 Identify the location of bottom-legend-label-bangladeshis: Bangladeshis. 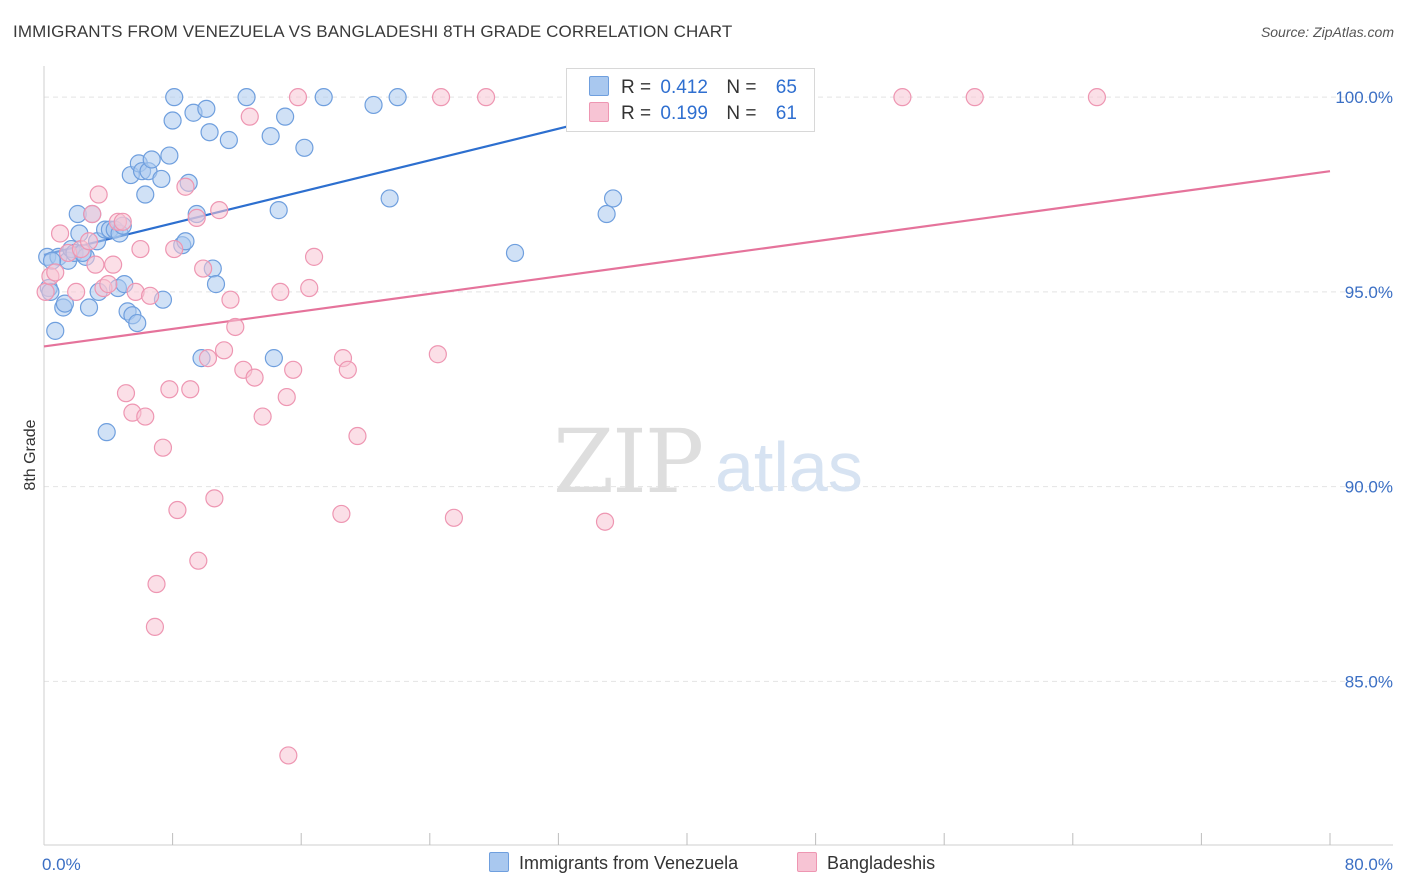
(881, 863).